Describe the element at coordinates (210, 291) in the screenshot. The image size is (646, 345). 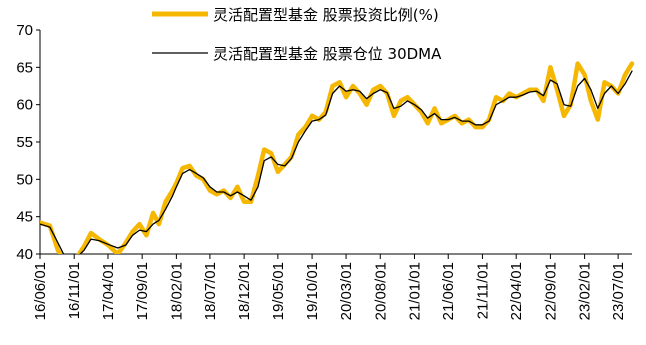
I see `x-tick-label: 18/07/01` at that location.